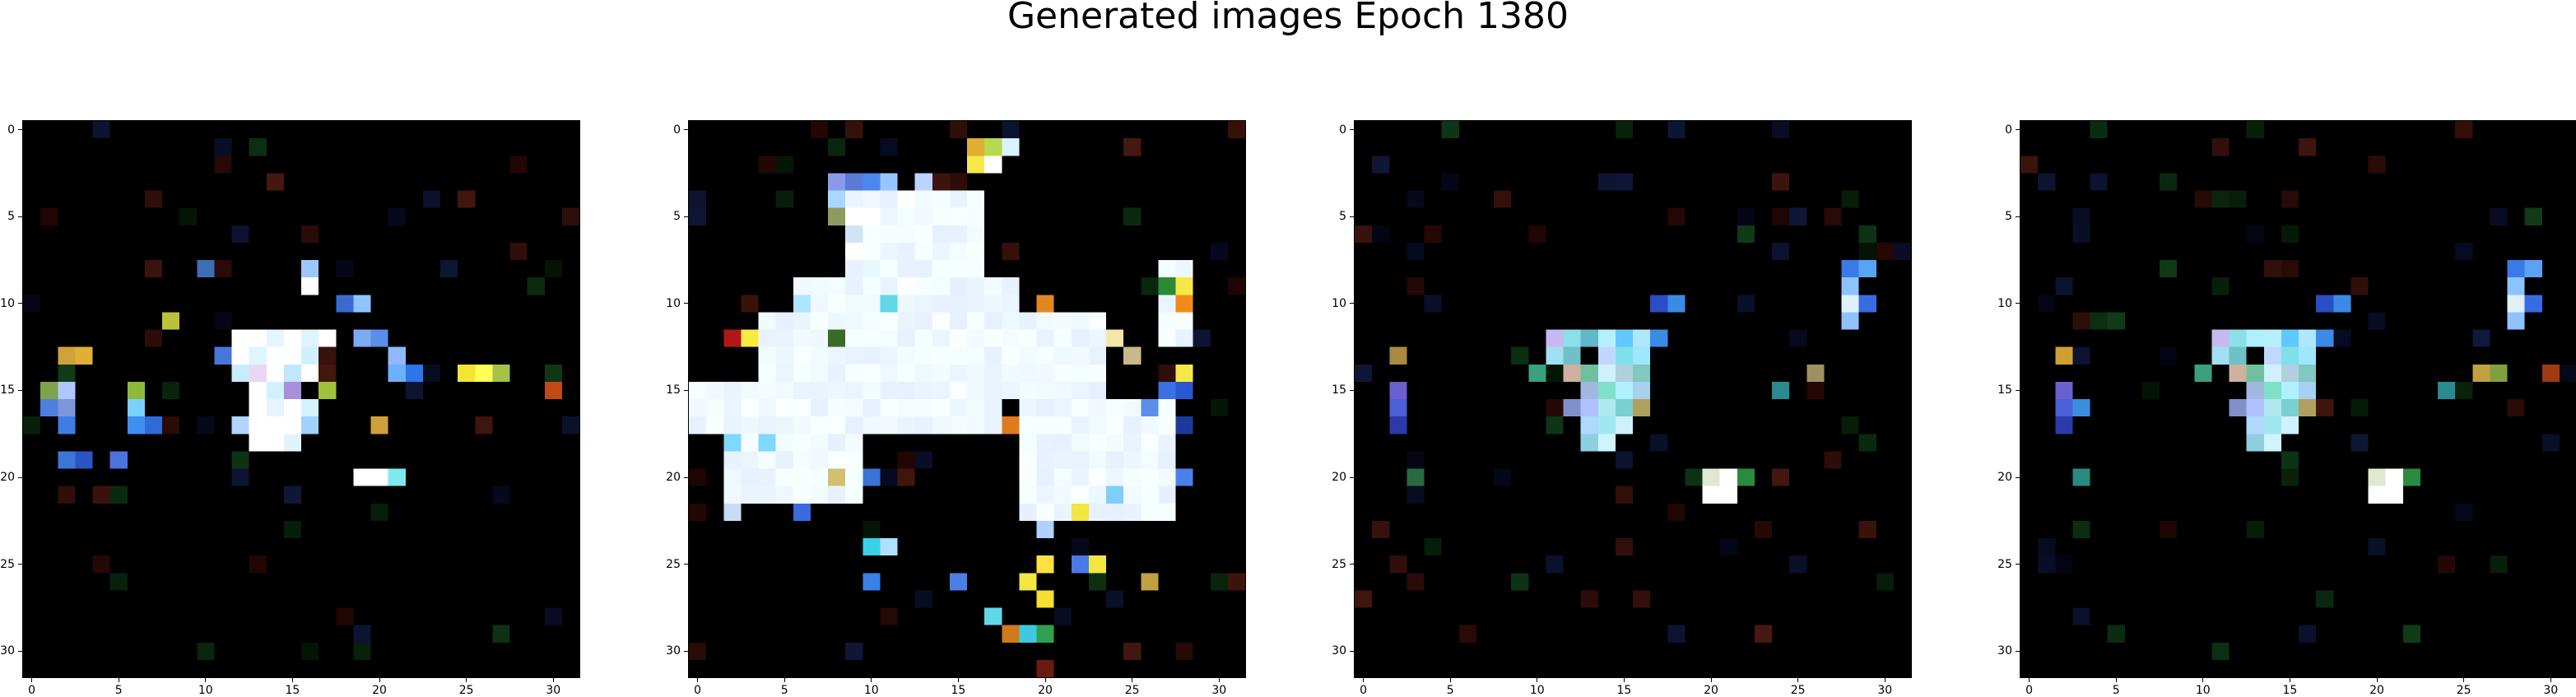  Describe the element at coordinates (2551, 690) in the screenshot. I see `x-tick-label: 30` at that location.